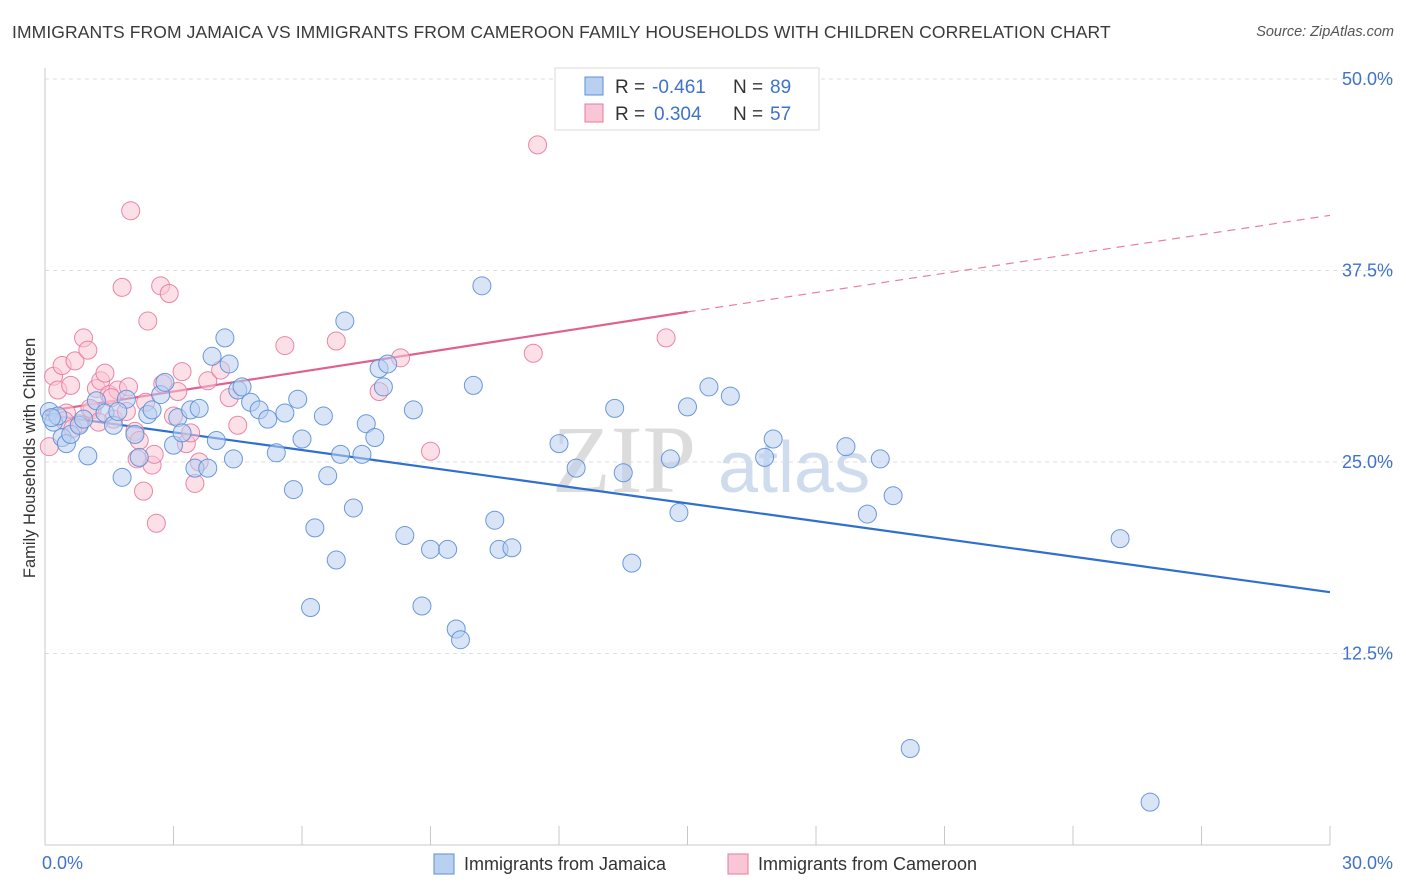  I want to click on legend-n-label-1: N =, so click(748, 87).